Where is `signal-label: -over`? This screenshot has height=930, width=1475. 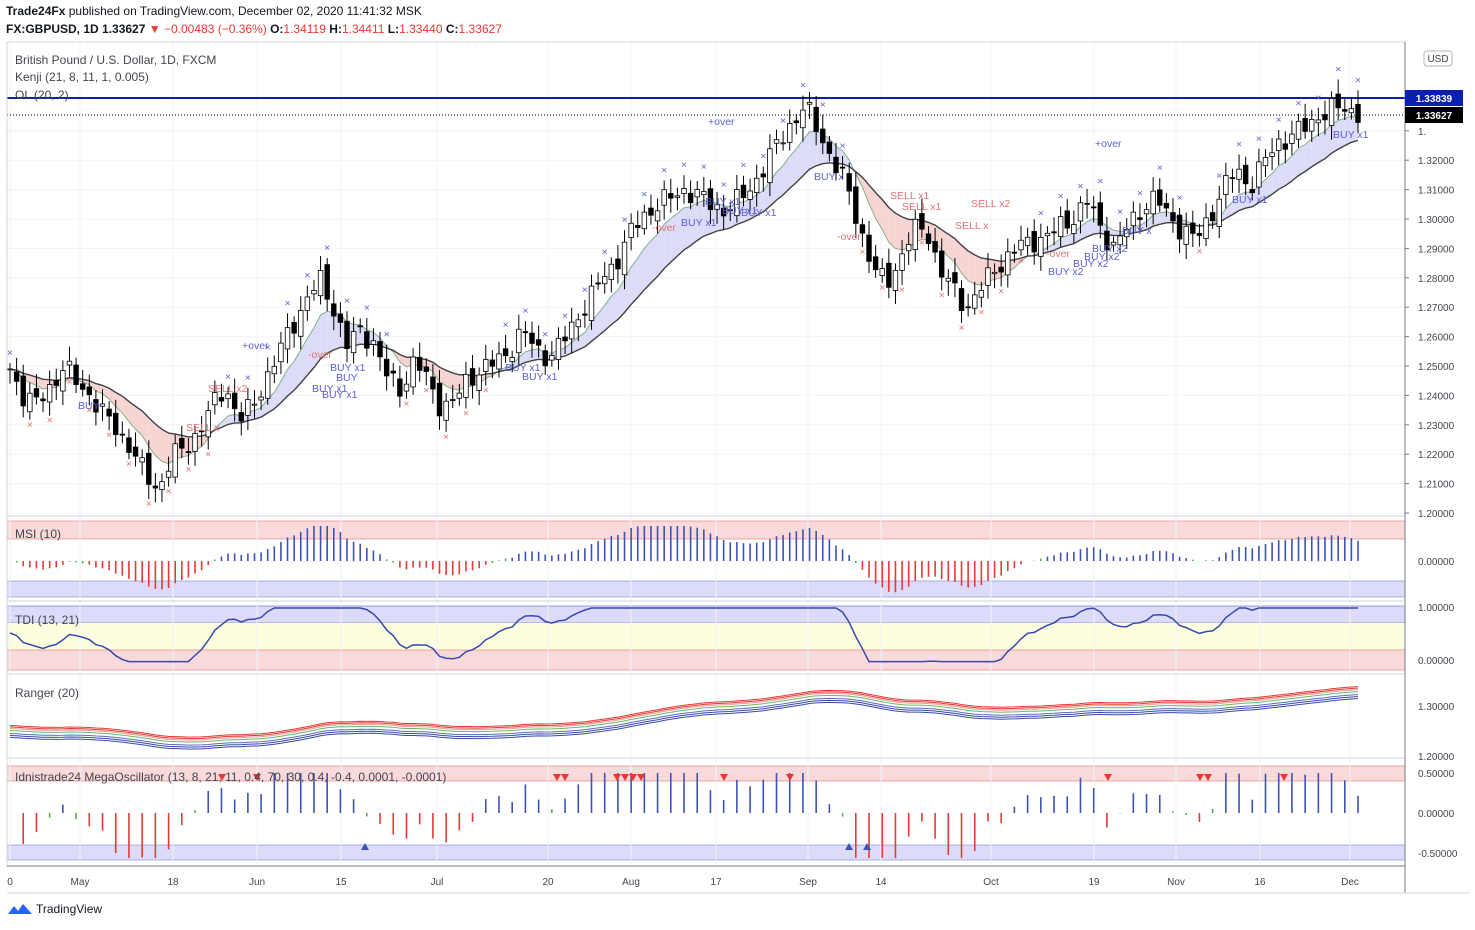 signal-label: -over is located at coordinates (320, 355).